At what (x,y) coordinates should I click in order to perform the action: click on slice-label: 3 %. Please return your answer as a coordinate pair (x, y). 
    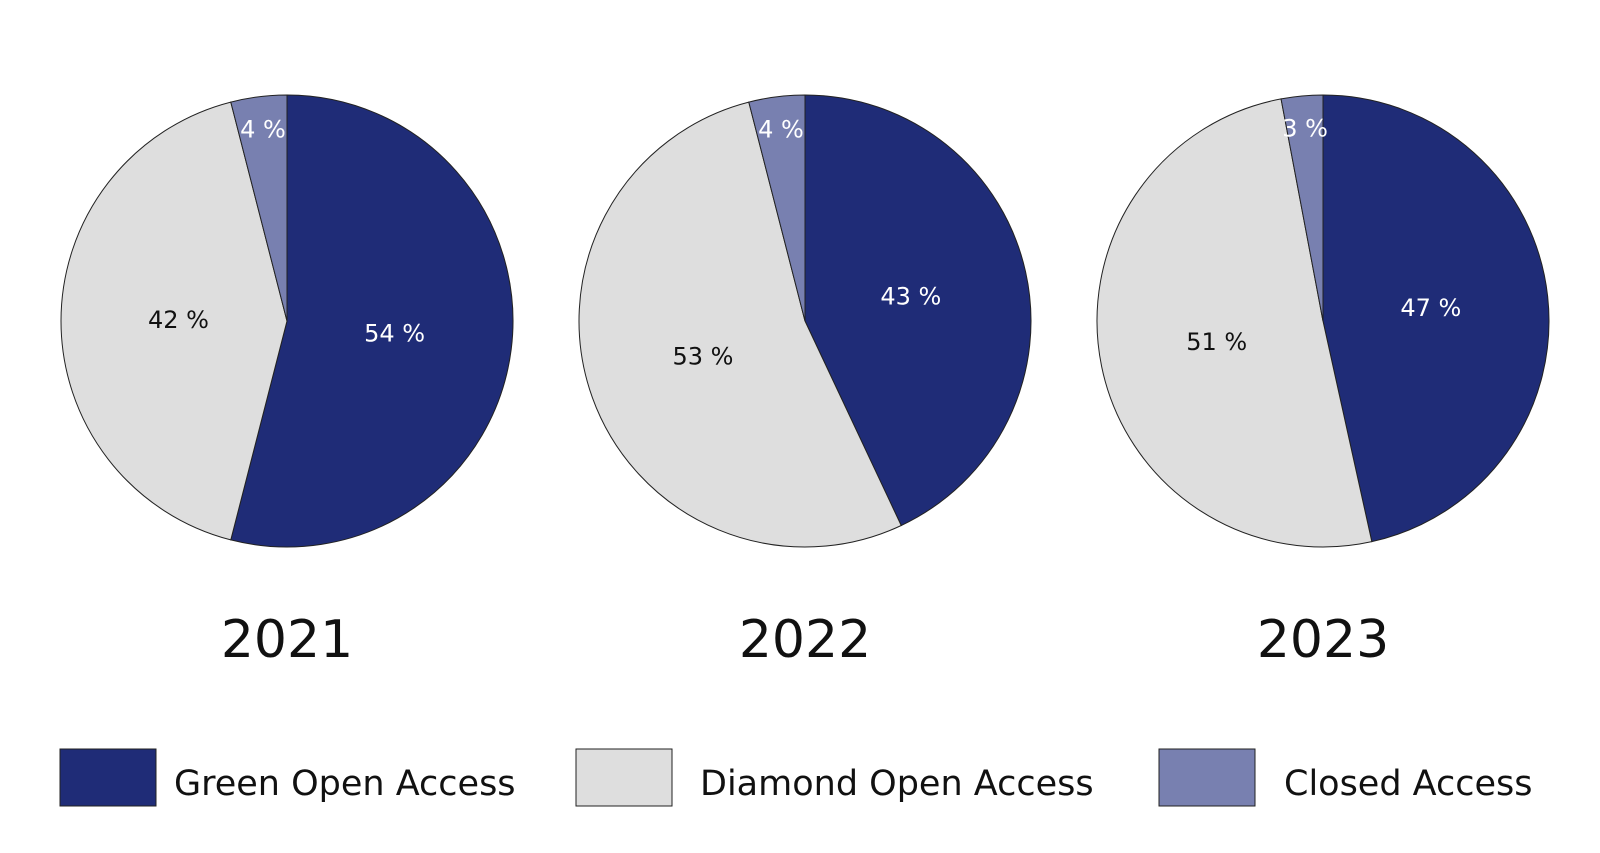
    Looking at the image, I should click on (1305, 129).